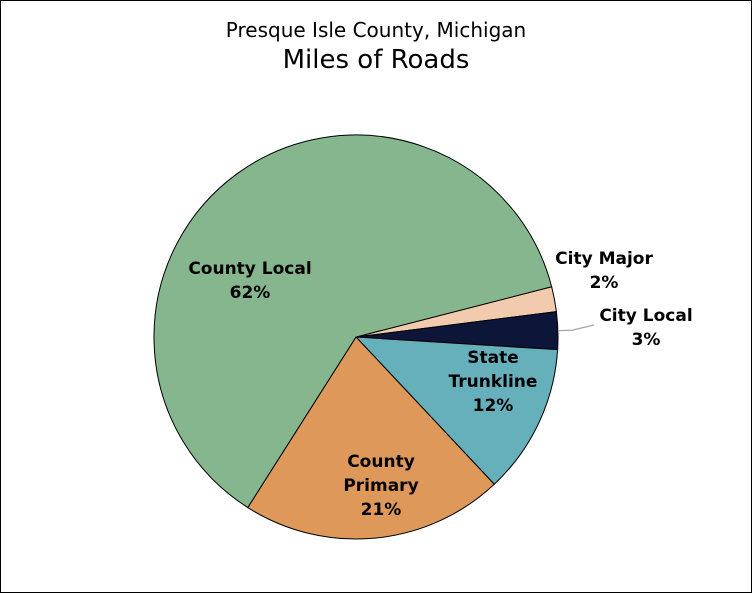 This screenshot has width=752, height=593. Describe the element at coordinates (645, 328) in the screenshot. I see `data-label-city-local: City Local 3%` at that location.